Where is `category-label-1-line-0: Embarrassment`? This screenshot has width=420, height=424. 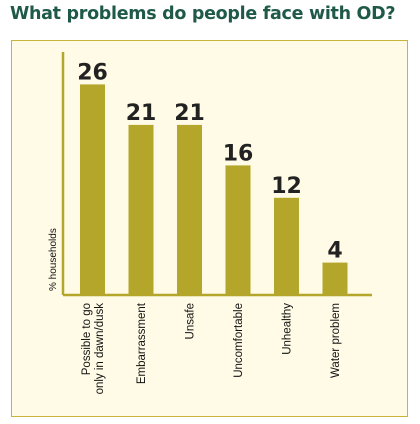
category-label-1-line-0: Embarrassment is located at coordinates (142, 343).